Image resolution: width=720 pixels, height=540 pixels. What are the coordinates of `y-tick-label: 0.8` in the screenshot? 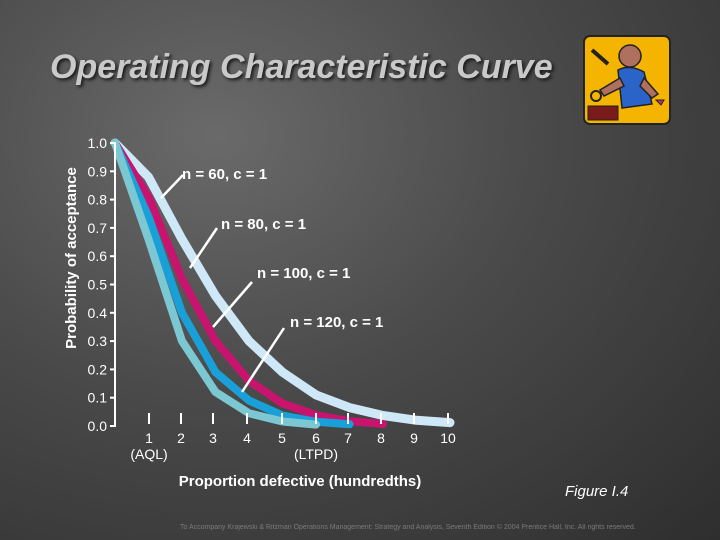 It's located at (98, 200).